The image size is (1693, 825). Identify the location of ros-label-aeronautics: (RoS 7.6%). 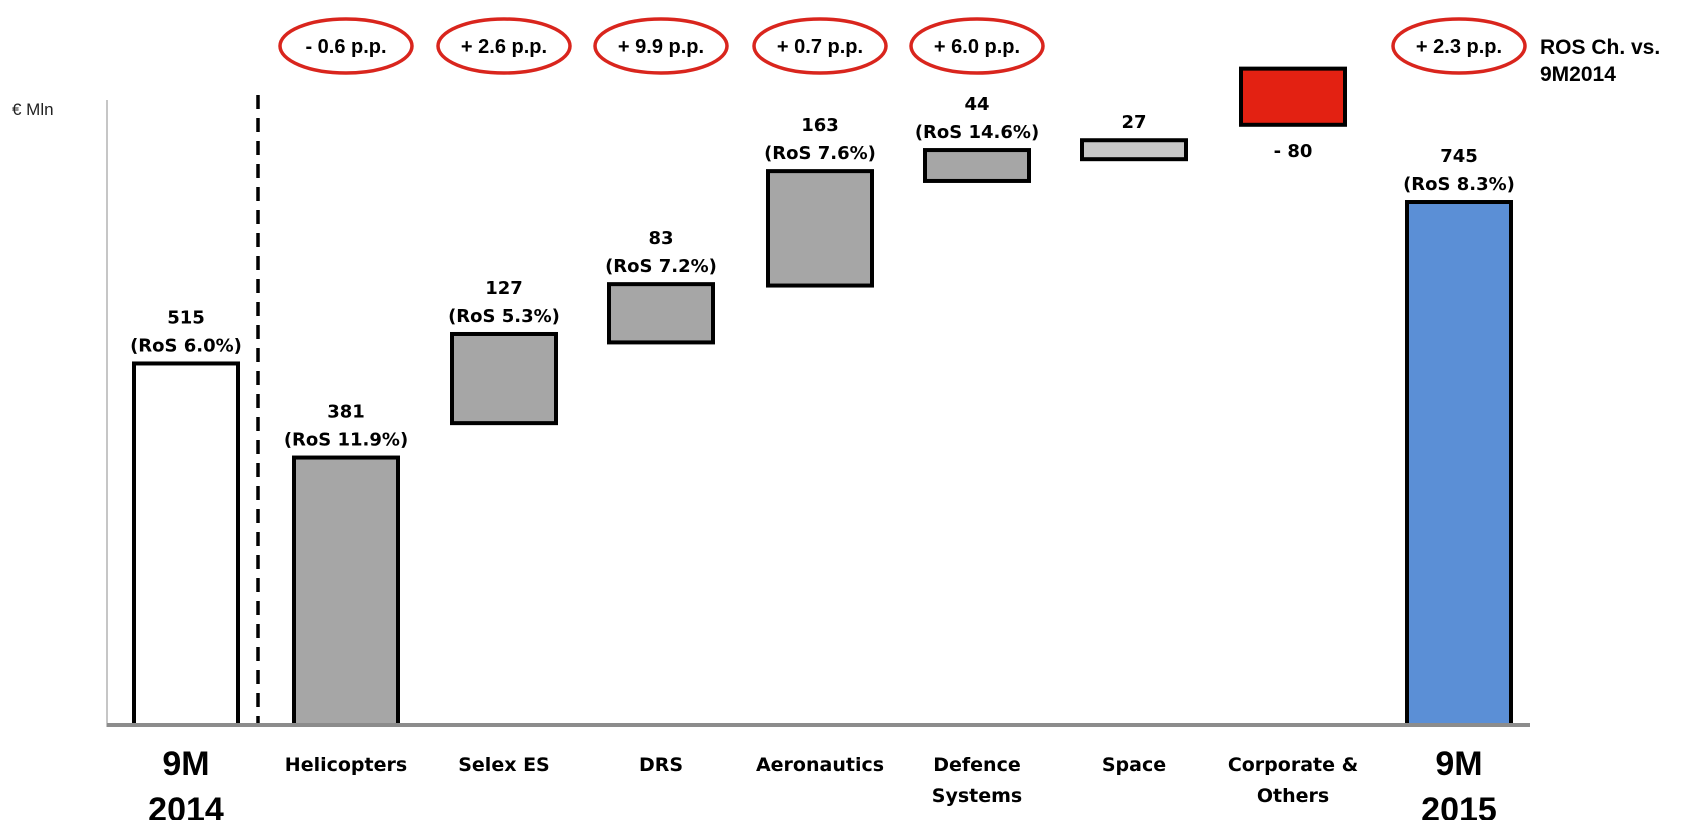
(820, 153).